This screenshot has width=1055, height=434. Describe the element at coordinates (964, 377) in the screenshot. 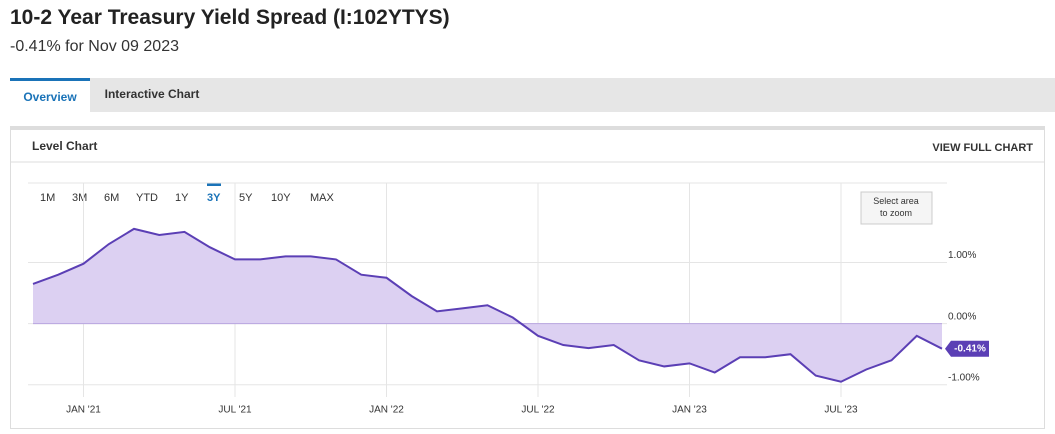

I see `y-tick-label: -1.00%` at that location.